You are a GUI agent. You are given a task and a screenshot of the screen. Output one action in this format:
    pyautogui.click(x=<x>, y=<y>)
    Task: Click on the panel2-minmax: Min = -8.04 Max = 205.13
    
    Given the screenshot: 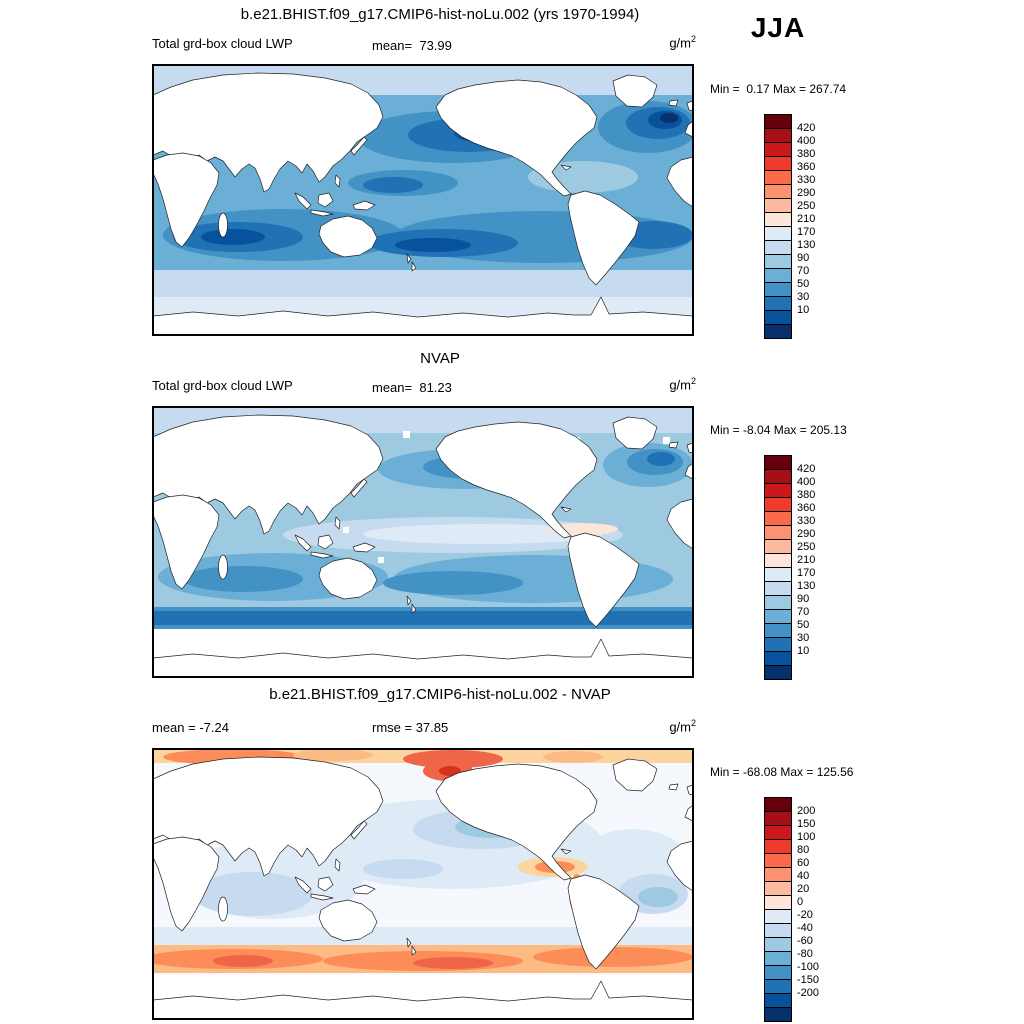 What is the action you would take?
    pyautogui.click(x=778, y=430)
    